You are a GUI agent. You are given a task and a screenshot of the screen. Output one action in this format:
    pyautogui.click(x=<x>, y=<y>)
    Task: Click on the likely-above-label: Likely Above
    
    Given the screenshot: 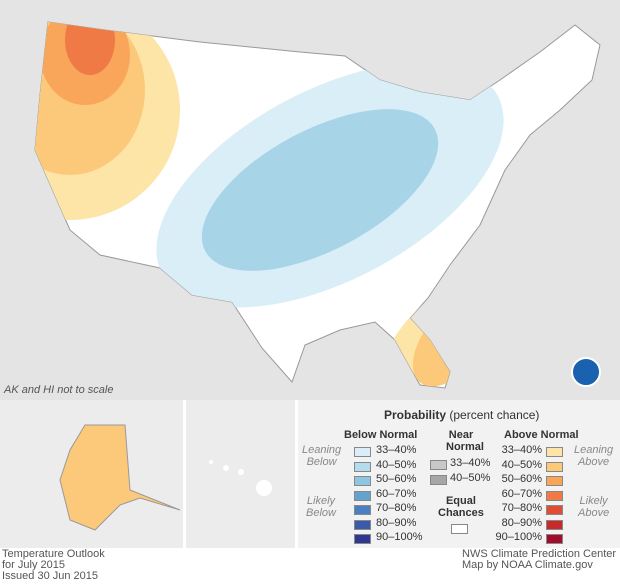 What is the action you would take?
    pyautogui.click(x=594, y=507)
    